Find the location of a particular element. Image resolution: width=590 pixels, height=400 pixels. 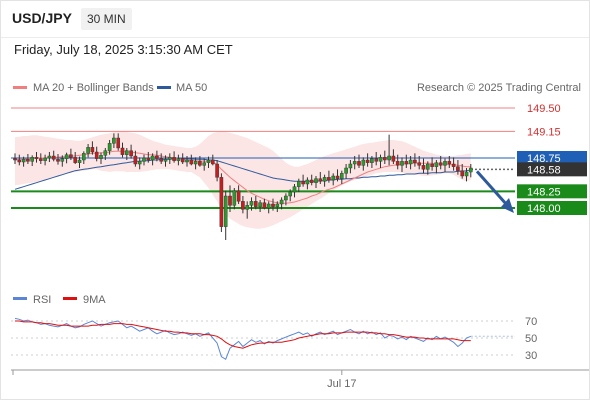

credit-text: Research © 2025 Trading Central is located at coordinates (499, 88).